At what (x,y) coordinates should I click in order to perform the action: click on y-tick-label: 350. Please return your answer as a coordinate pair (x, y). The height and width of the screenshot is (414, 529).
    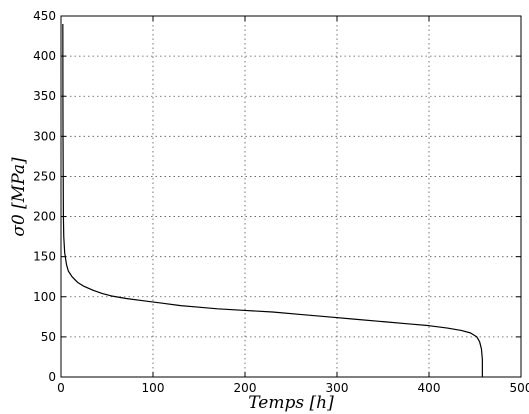
    Looking at the image, I should click on (44, 96).